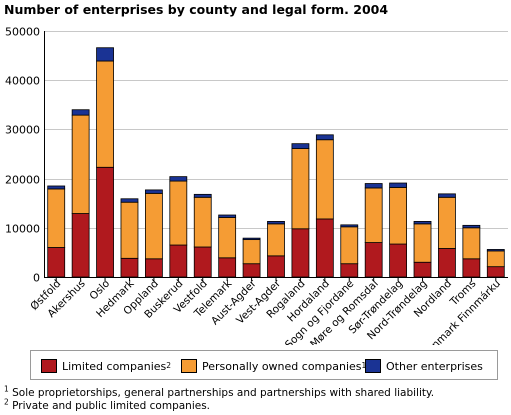  I want to click on legend-item-other: Other enterprises, so click(424, 366).